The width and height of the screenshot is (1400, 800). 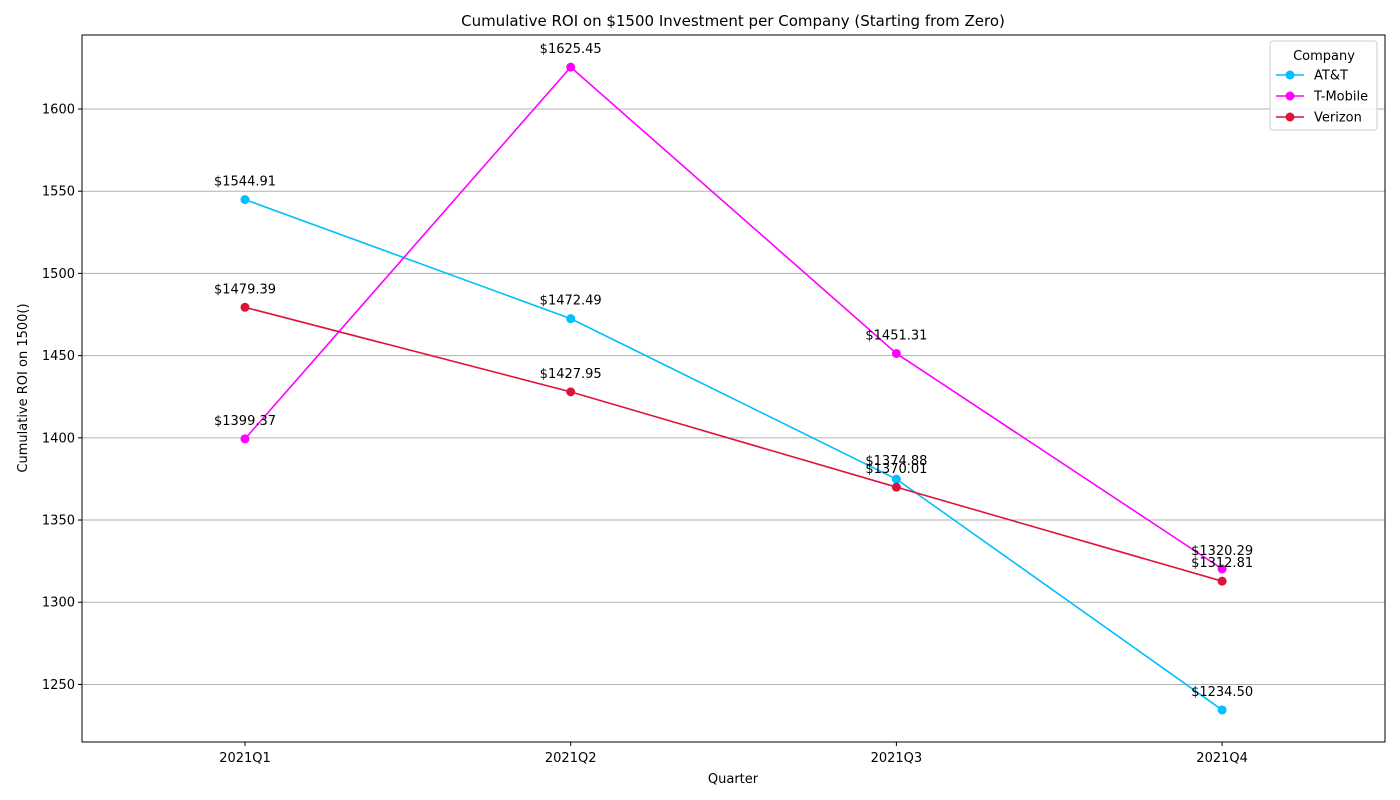 I want to click on data-label: $1234.50, so click(x=1222, y=692).